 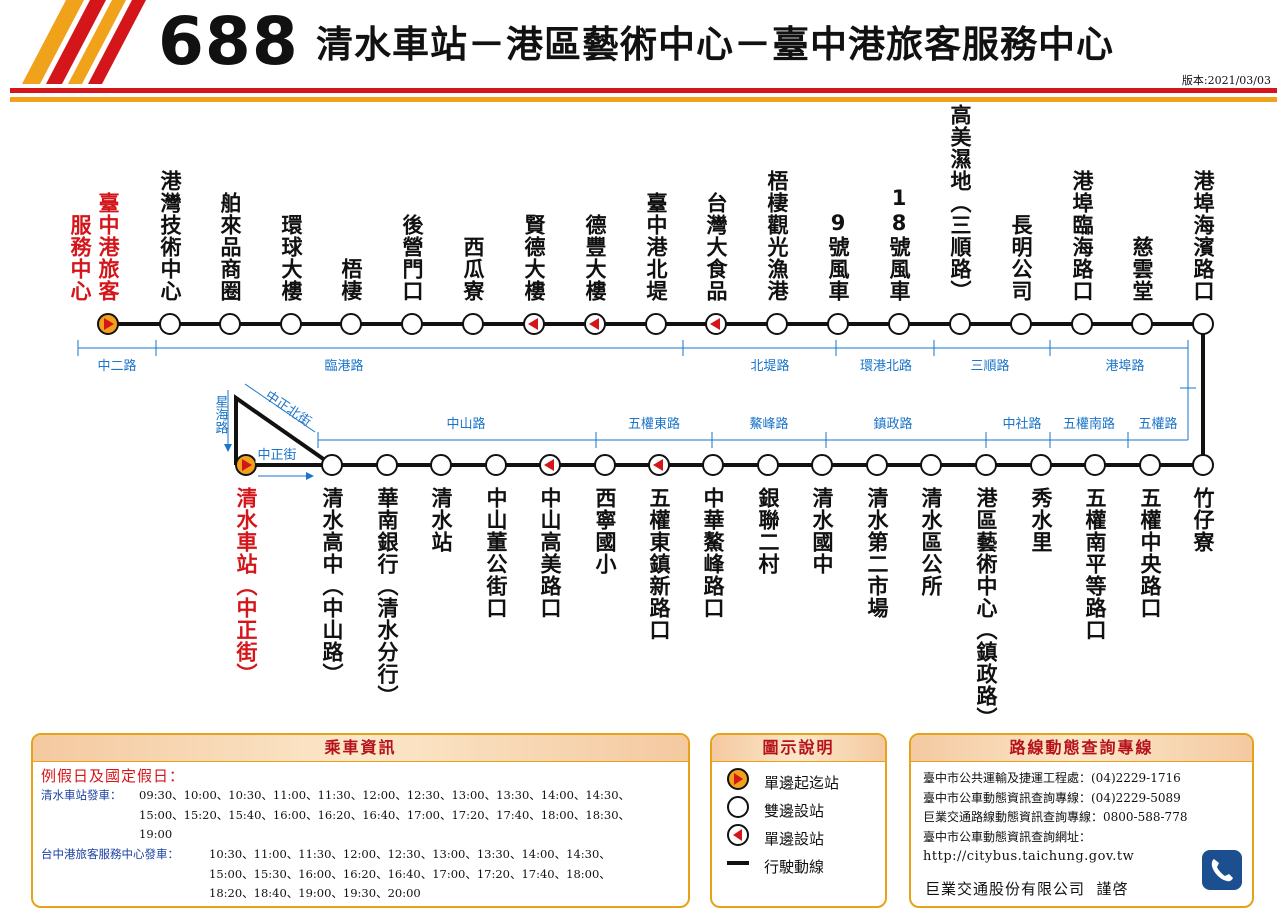 What do you see at coordinates (893, 422) in the screenshot?
I see `road-label: 鎮政路` at bounding box center [893, 422].